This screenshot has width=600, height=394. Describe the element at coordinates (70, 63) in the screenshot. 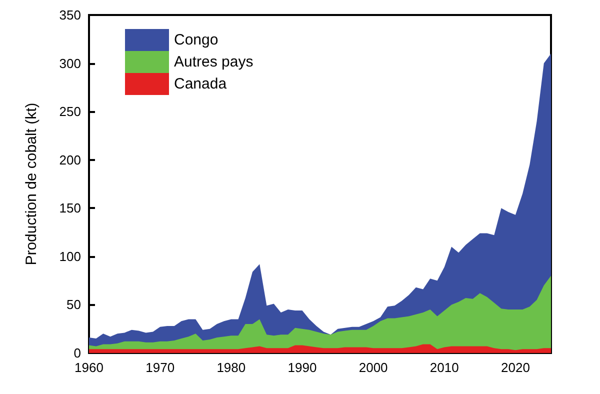

I see `y-tick-label: 300` at that location.